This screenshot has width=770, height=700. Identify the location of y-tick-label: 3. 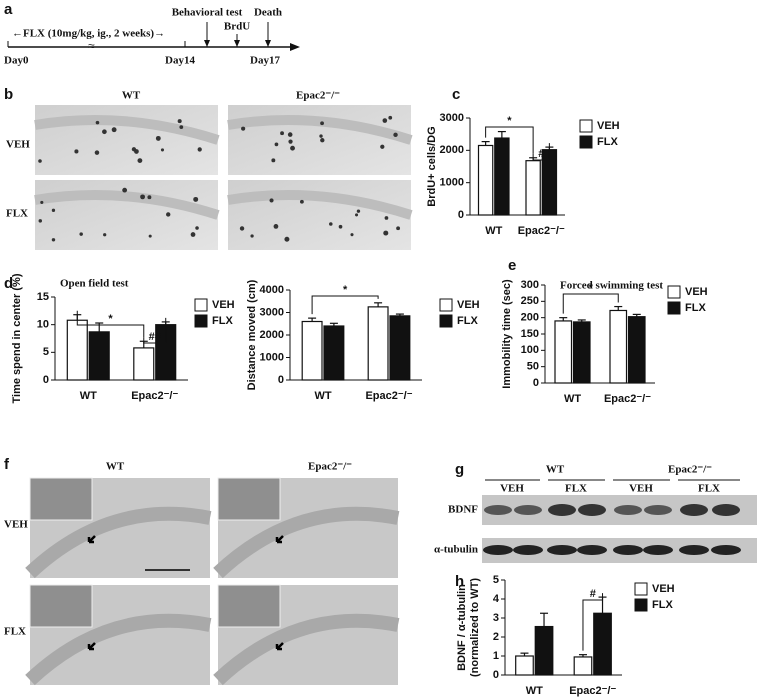
(496, 618).